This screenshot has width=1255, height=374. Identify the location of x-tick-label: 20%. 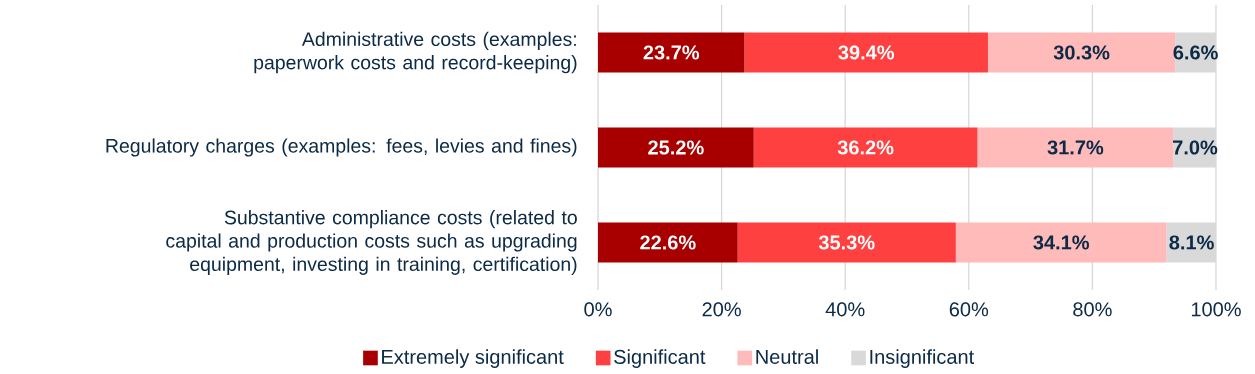
(721, 309).